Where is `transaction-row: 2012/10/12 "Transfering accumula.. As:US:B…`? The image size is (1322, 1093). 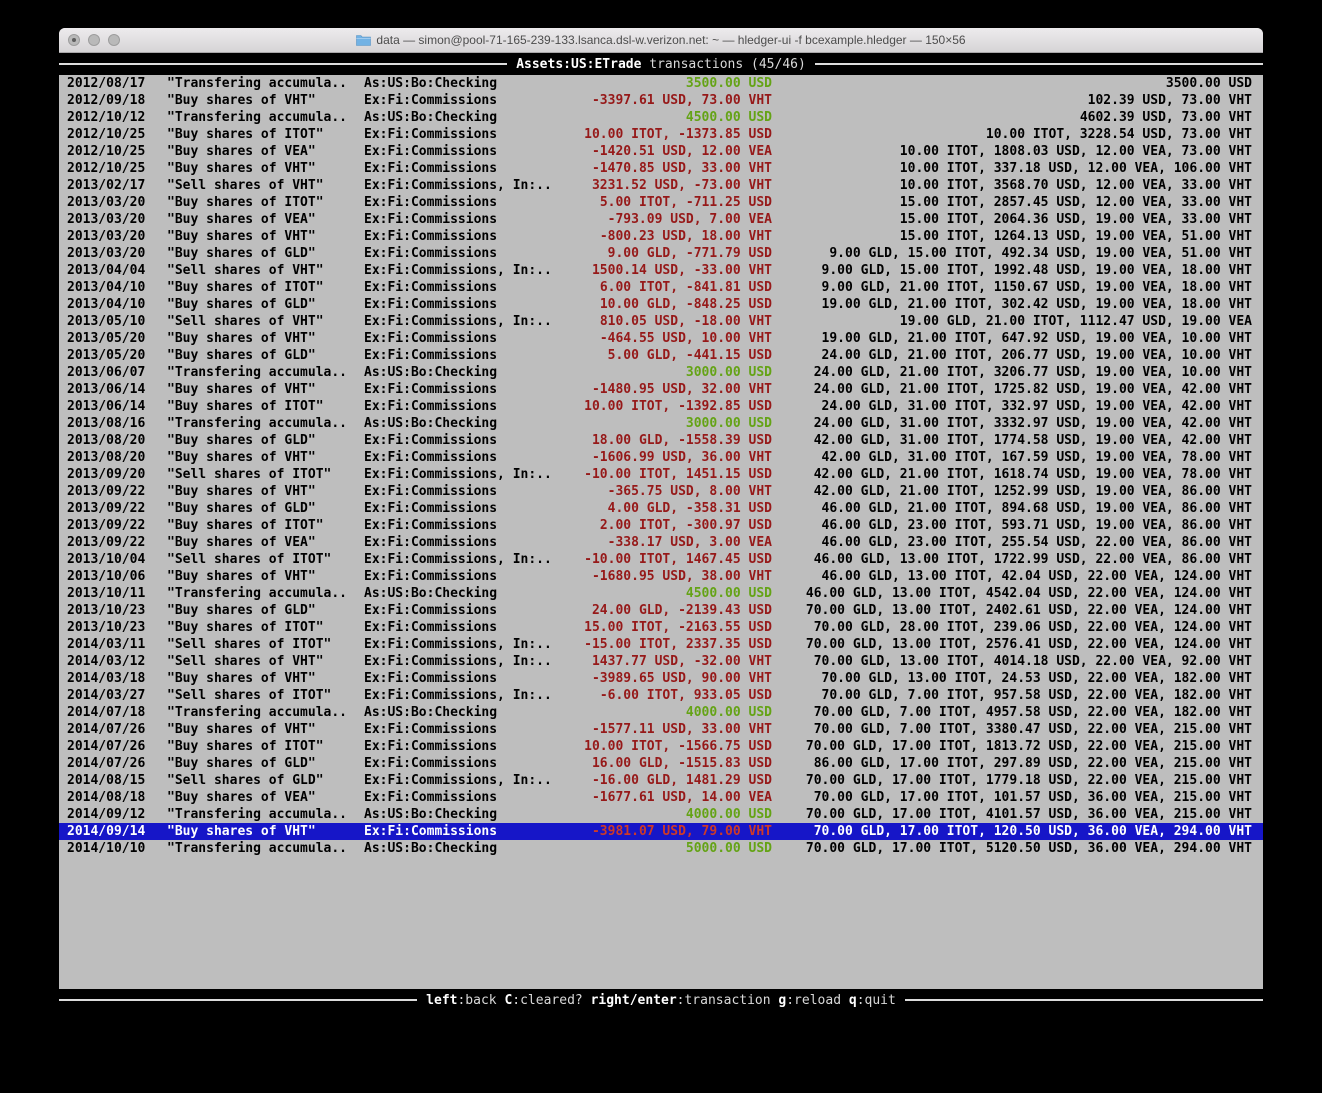 transaction-row: 2012/10/12 "Transfering accumula.. As:US:B… is located at coordinates (661, 117).